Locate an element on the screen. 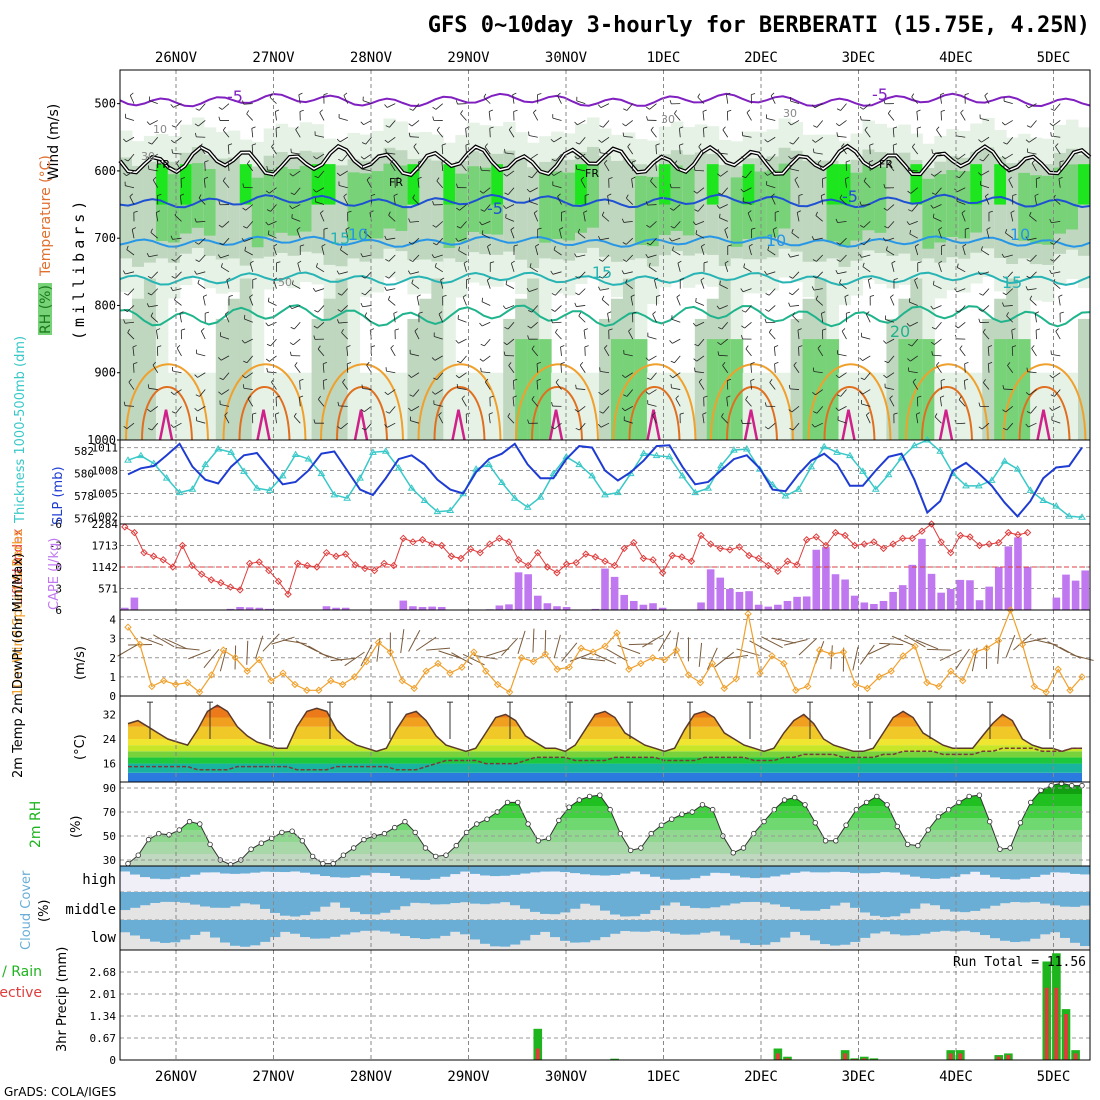 Image resolution: width=1100 pixels, height=1100 pixels. rh-point is located at coordinates (784, 800).